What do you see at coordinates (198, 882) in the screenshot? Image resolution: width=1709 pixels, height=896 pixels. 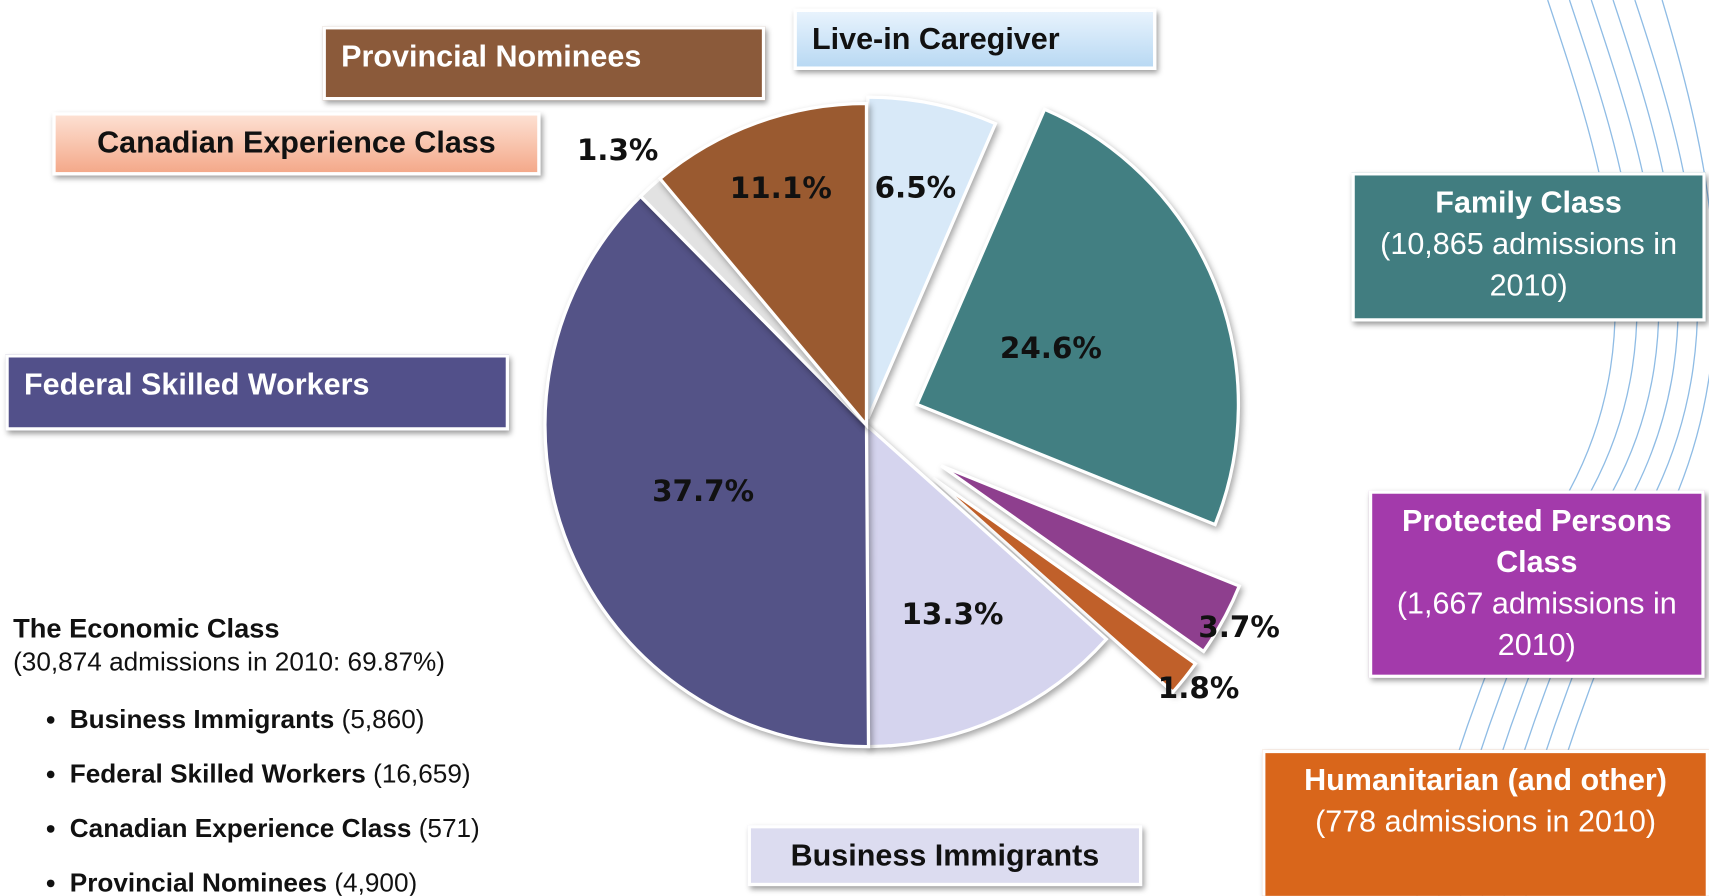 I see `econ-item-name: Provincial Nominees` at bounding box center [198, 882].